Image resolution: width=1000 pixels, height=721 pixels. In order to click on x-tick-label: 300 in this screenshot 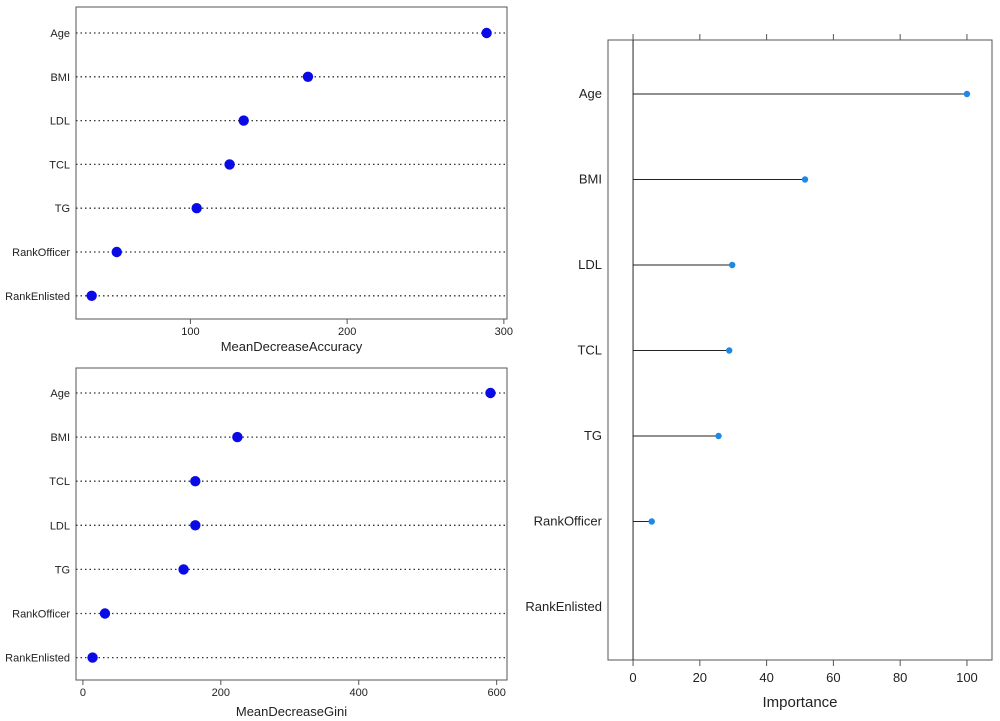, I will do `click(504, 332)`.